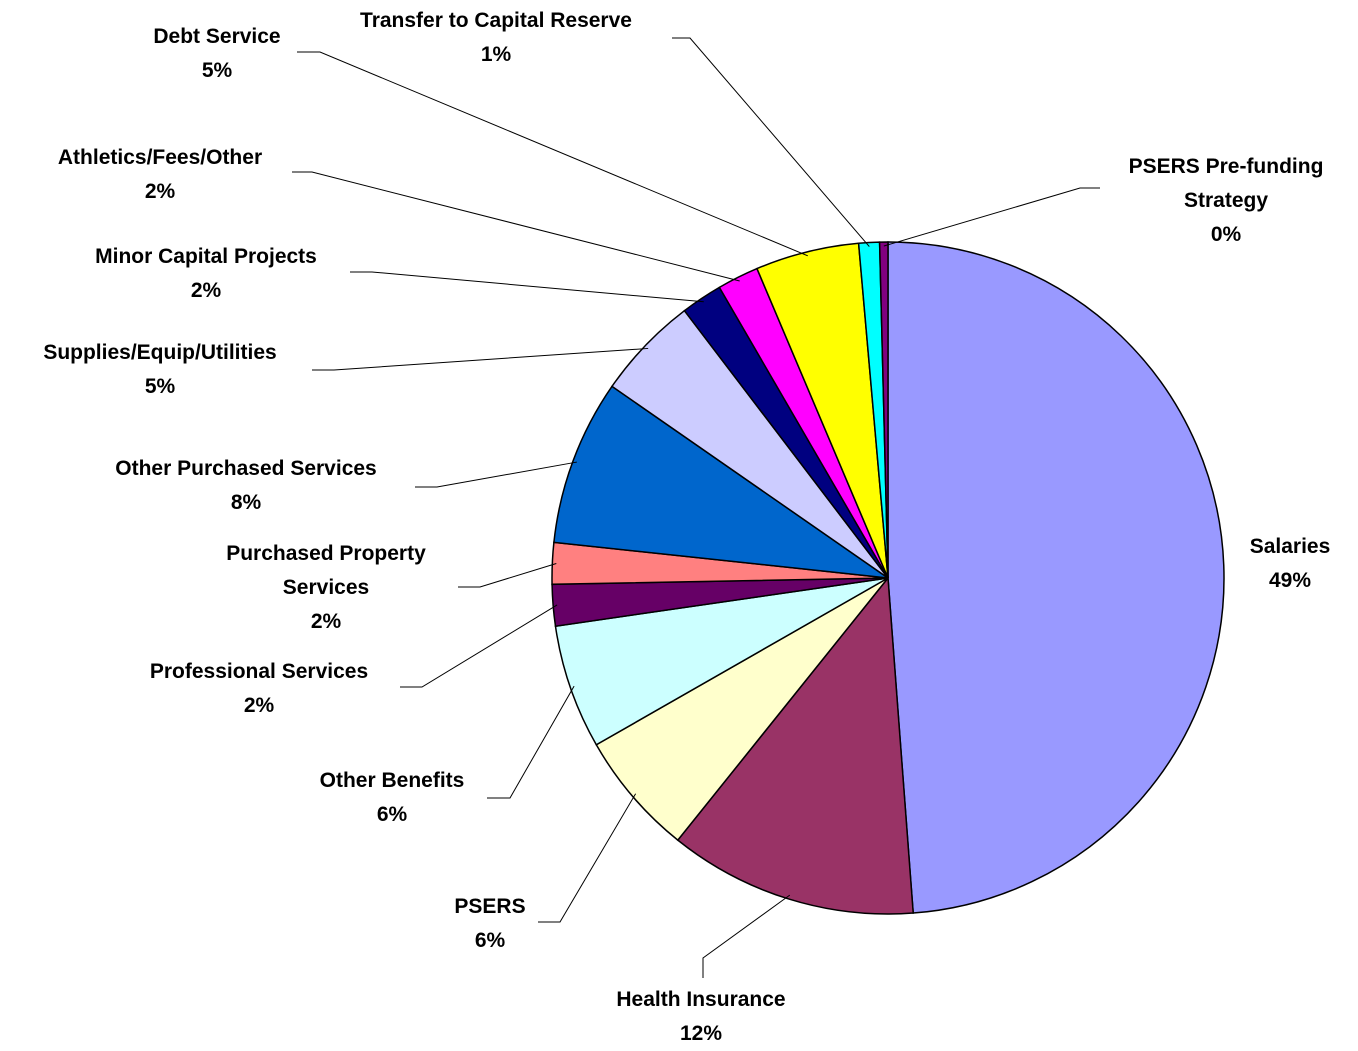 Image resolution: width=1358 pixels, height=1051 pixels. What do you see at coordinates (392, 798) in the screenshot?
I see `slice-label: Other Benefits 6%` at bounding box center [392, 798].